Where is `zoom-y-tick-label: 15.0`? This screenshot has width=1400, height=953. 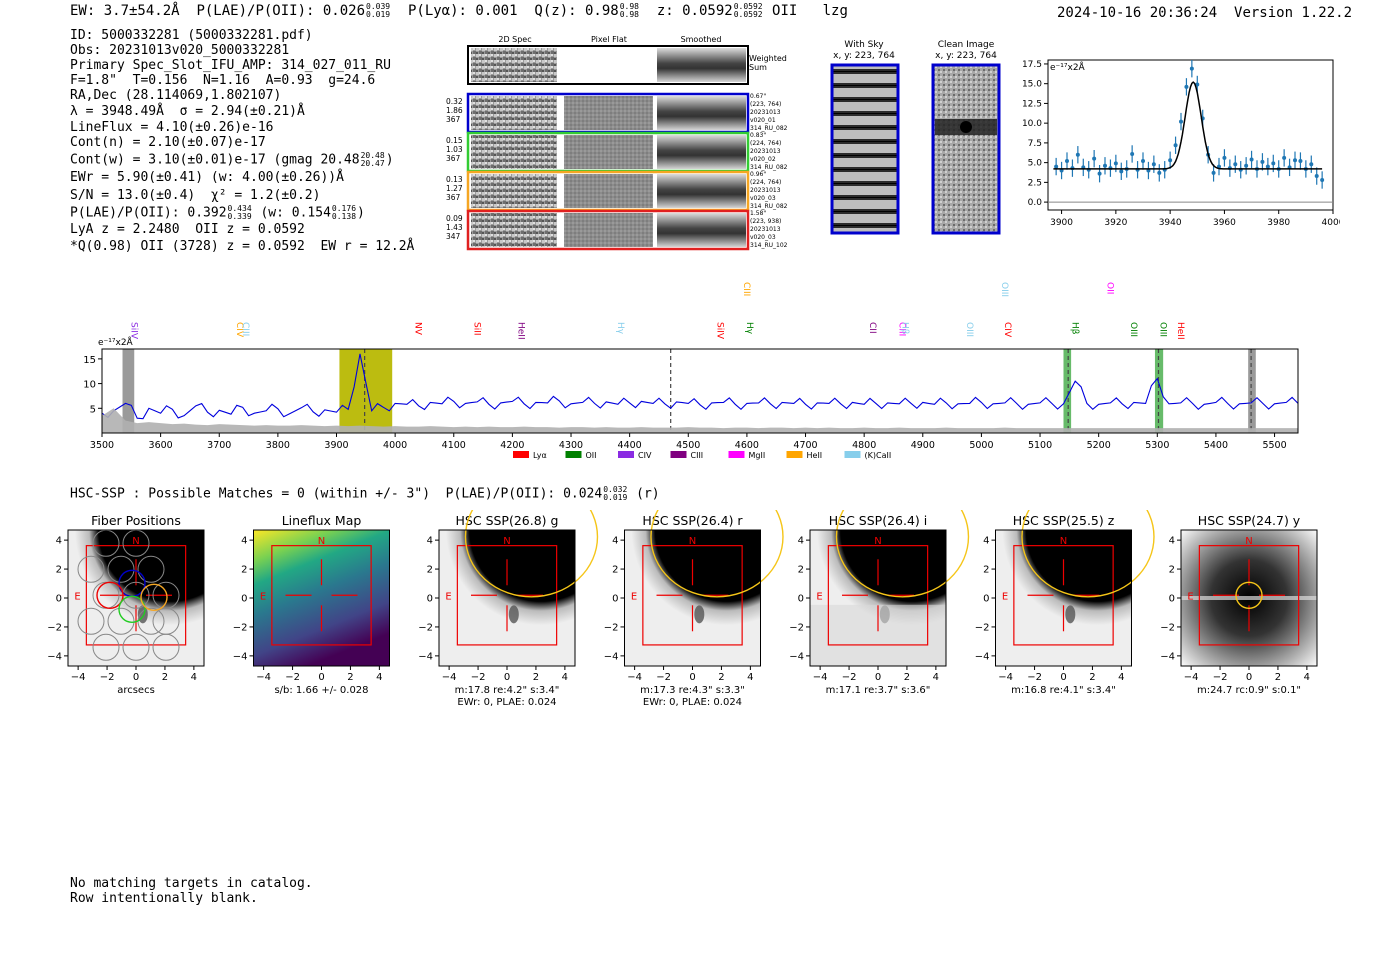 zoom-y-tick-label: 15.0 is located at coordinates (1032, 85).